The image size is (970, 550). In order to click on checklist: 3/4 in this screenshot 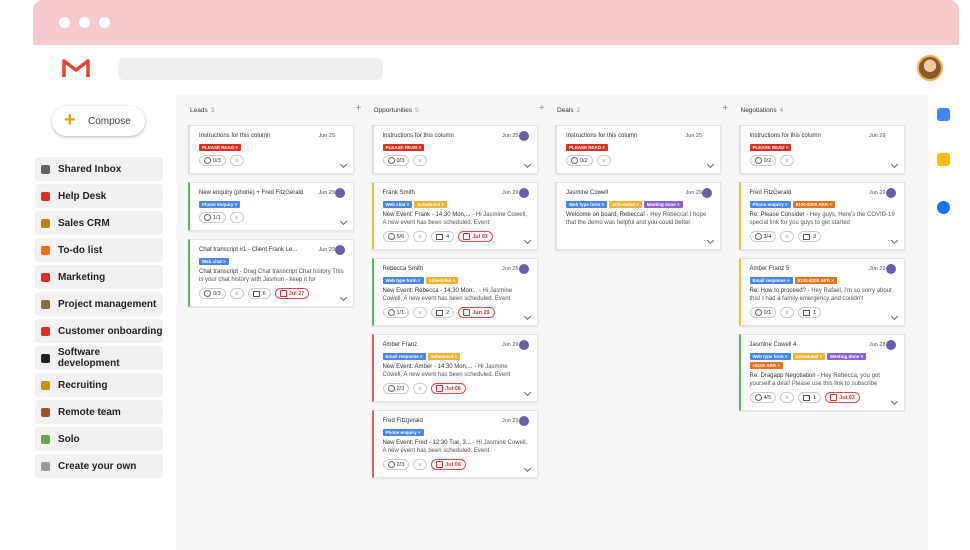, I will do `click(763, 236)`.